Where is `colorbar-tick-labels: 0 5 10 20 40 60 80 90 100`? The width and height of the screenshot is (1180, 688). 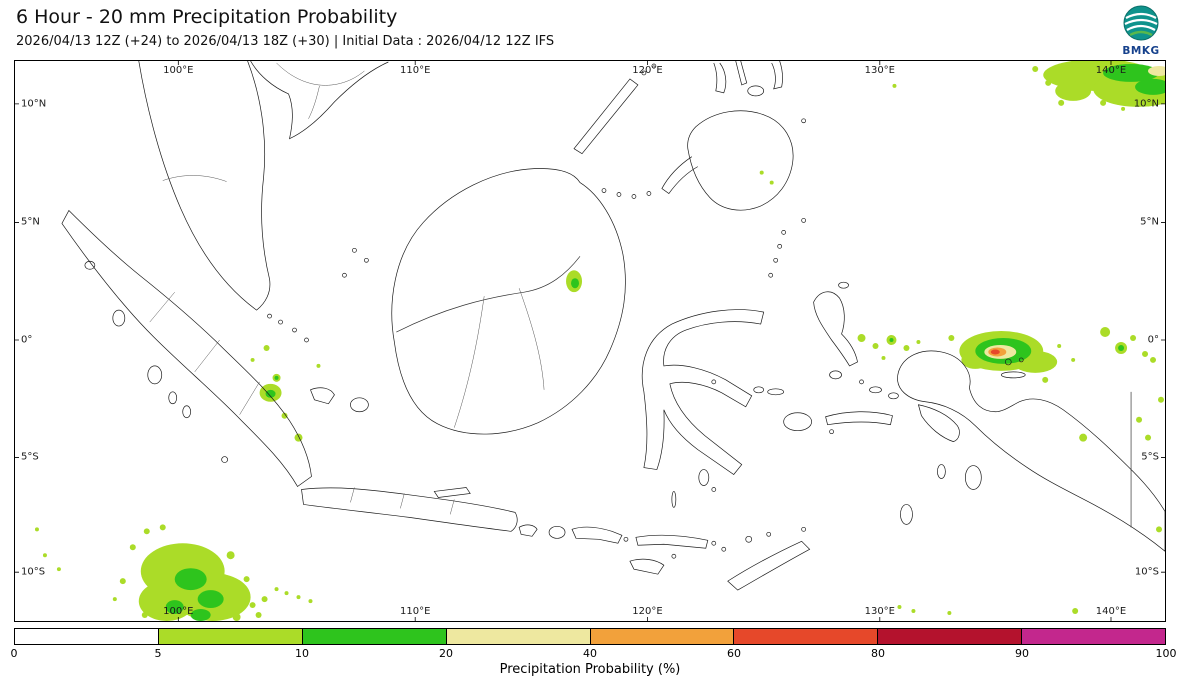
colorbar-tick-labels: 0 5 10 20 40 60 80 90 100 is located at coordinates (593, 653).